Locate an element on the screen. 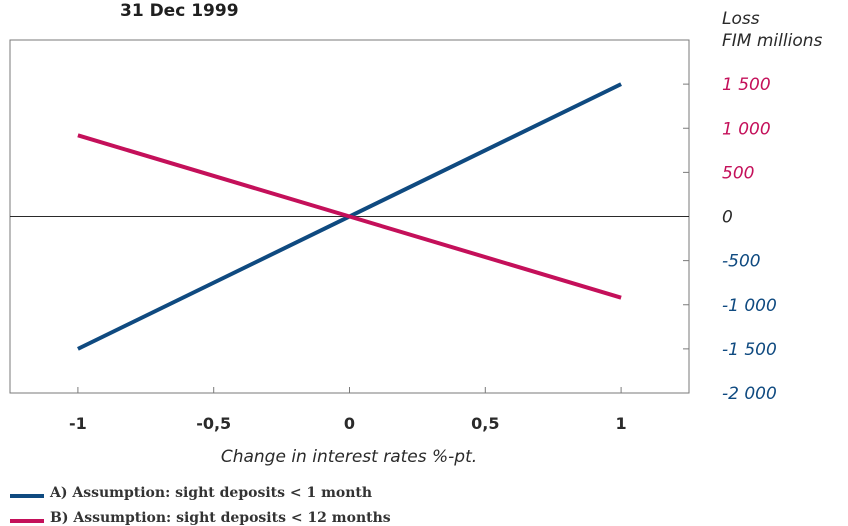 The width and height of the screenshot is (848, 526). legend-label: A) Assumption: sight deposits < 1 month is located at coordinates (210, 493).